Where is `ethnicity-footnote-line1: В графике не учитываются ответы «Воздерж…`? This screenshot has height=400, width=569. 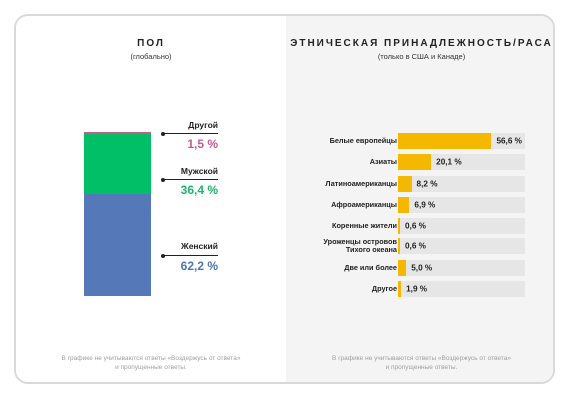 ethnicity-footnote-line1: В графике не учитываются ответы «Воздерж… is located at coordinates (421, 358).